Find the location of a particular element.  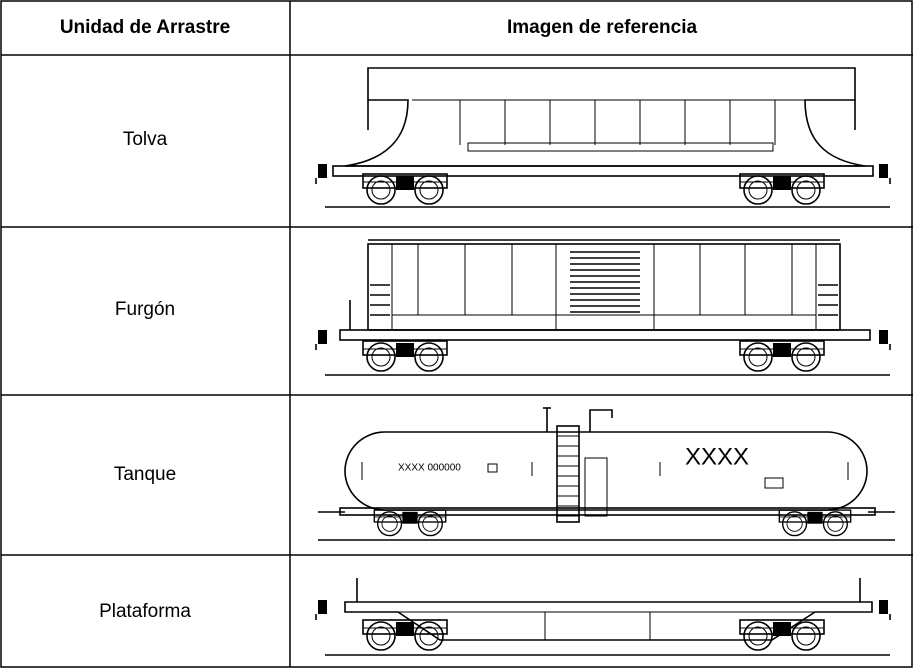

row-label: Tolva is located at coordinates (145, 139).